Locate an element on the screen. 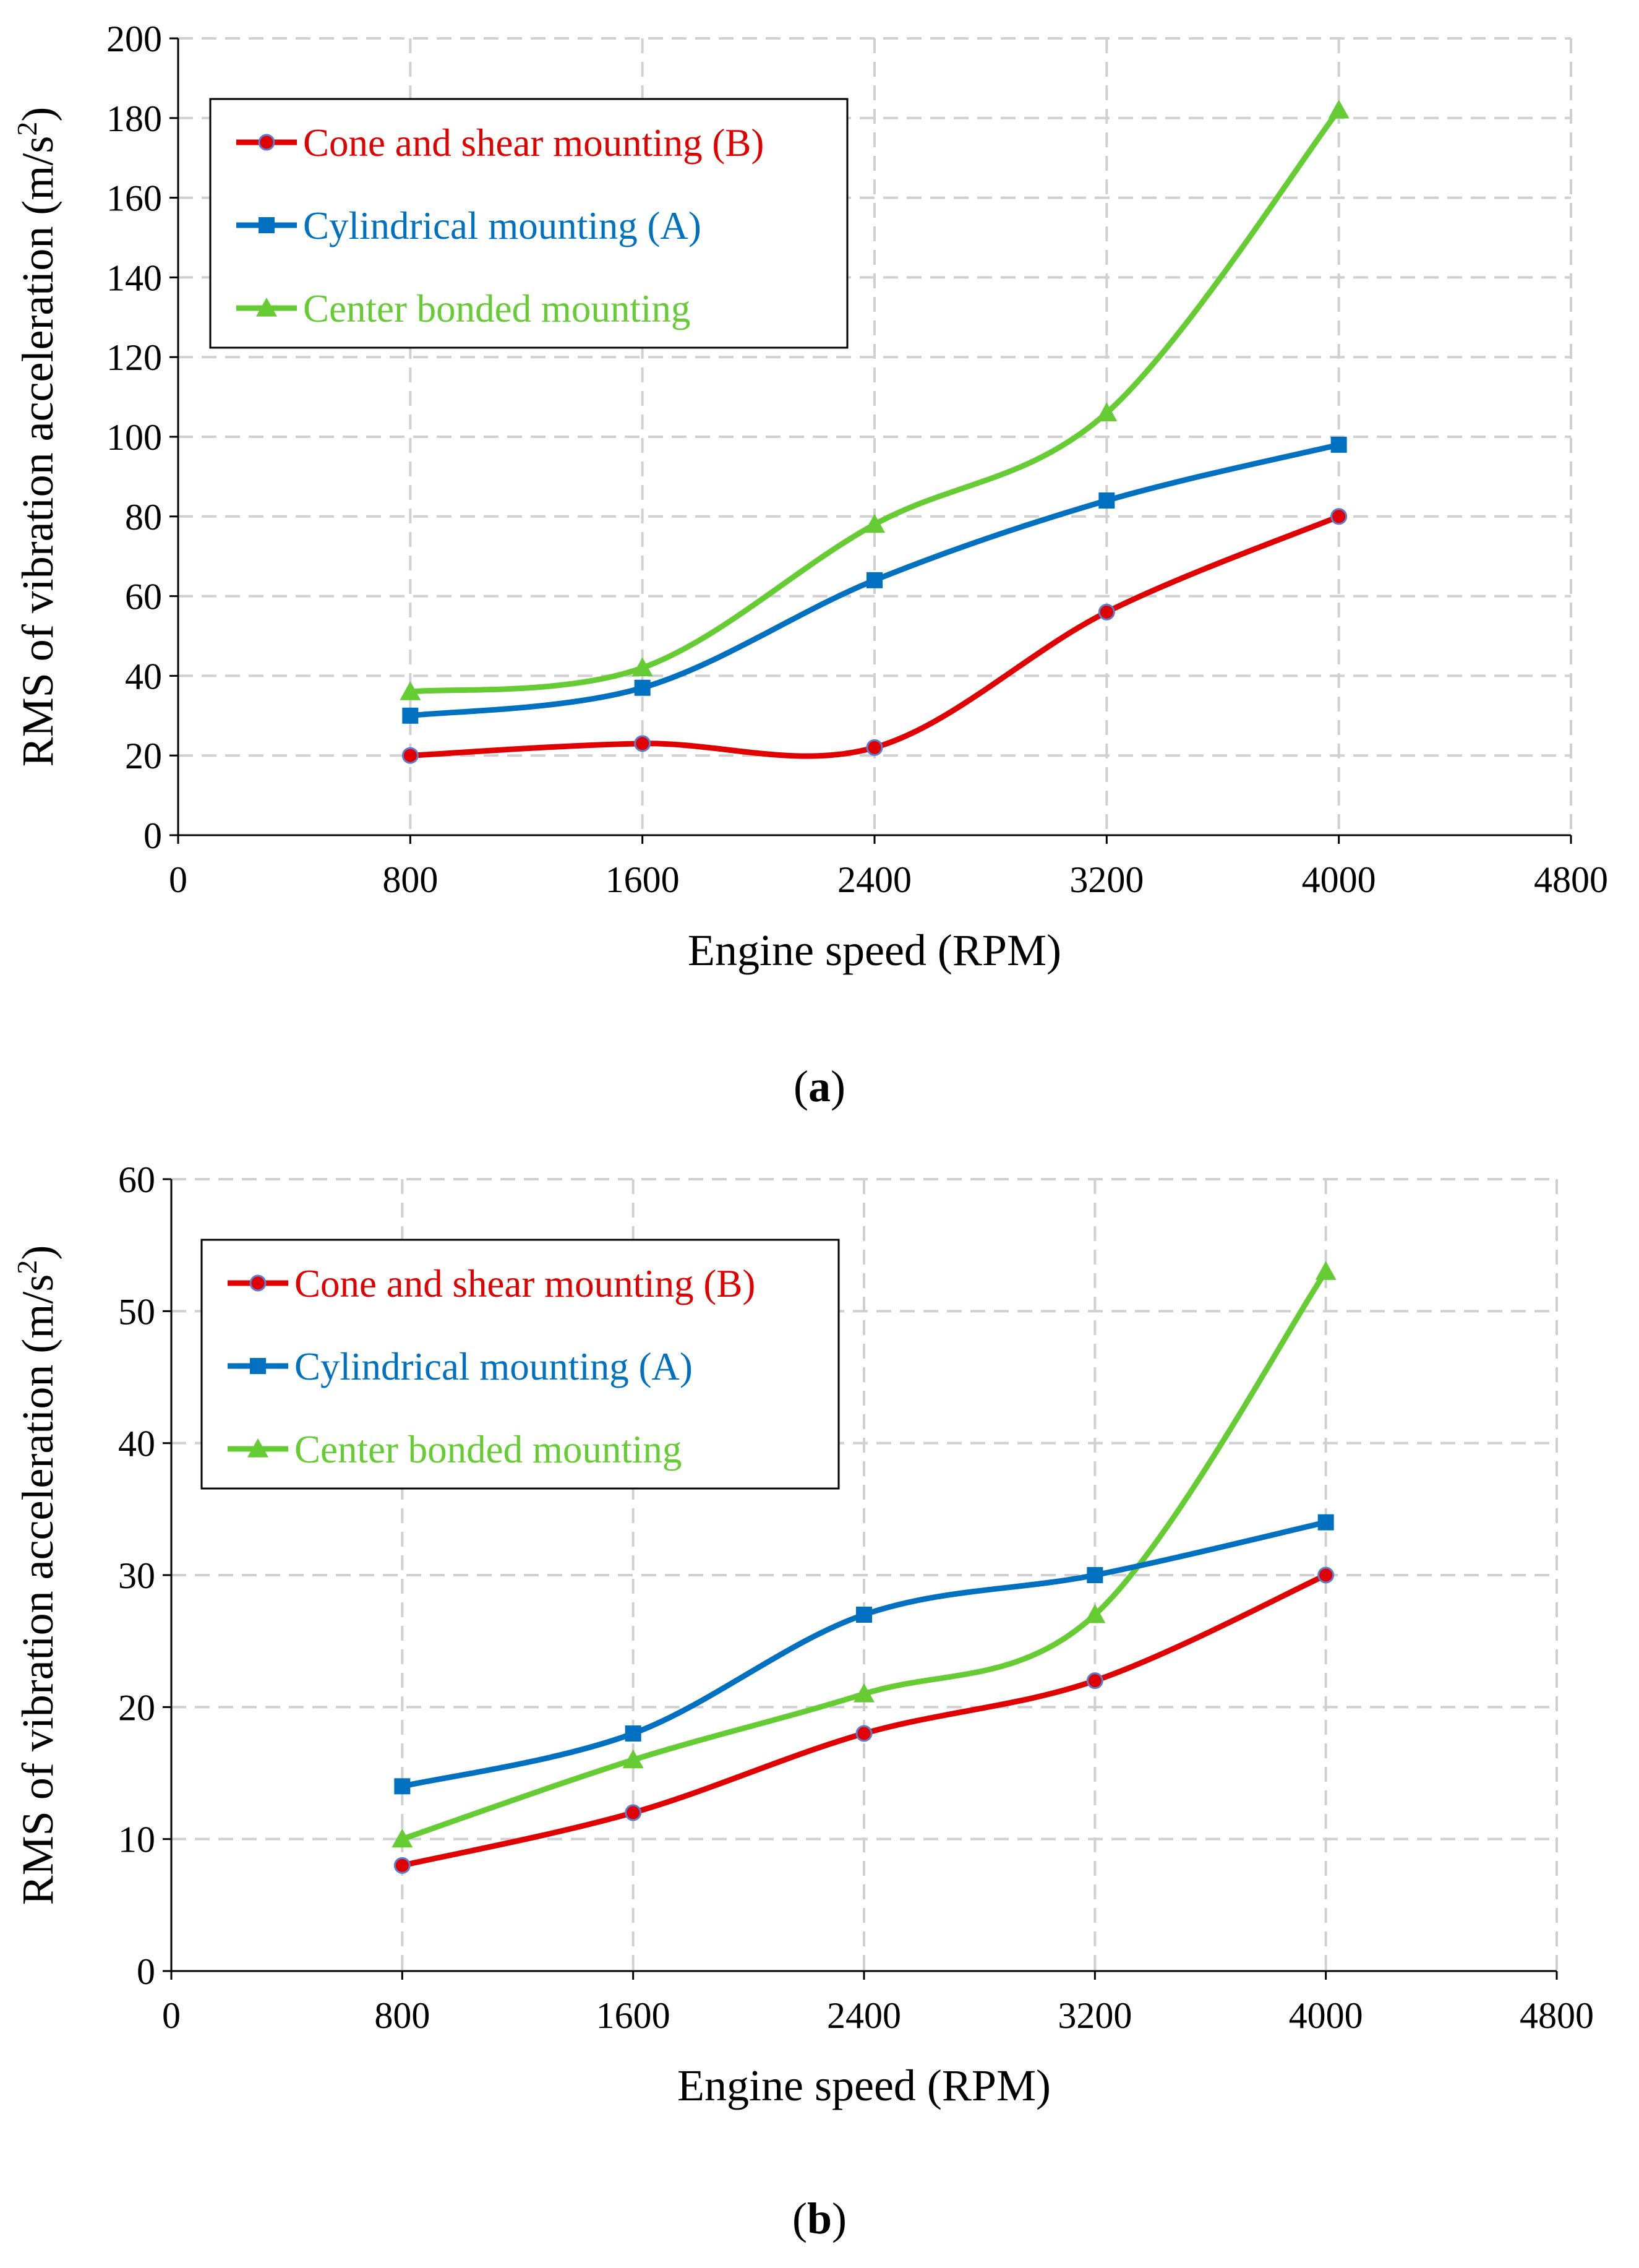 This screenshot has width=1639, height=2268. y-tick-label: 160 is located at coordinates (134, 198).